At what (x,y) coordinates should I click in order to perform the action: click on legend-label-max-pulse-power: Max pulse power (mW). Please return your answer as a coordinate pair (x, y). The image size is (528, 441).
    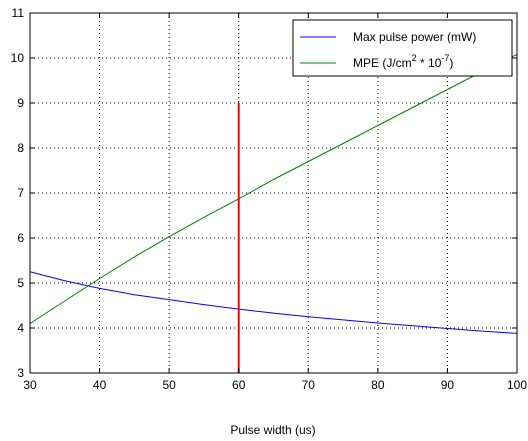
    Looking at the image, I should click on (414, 37).